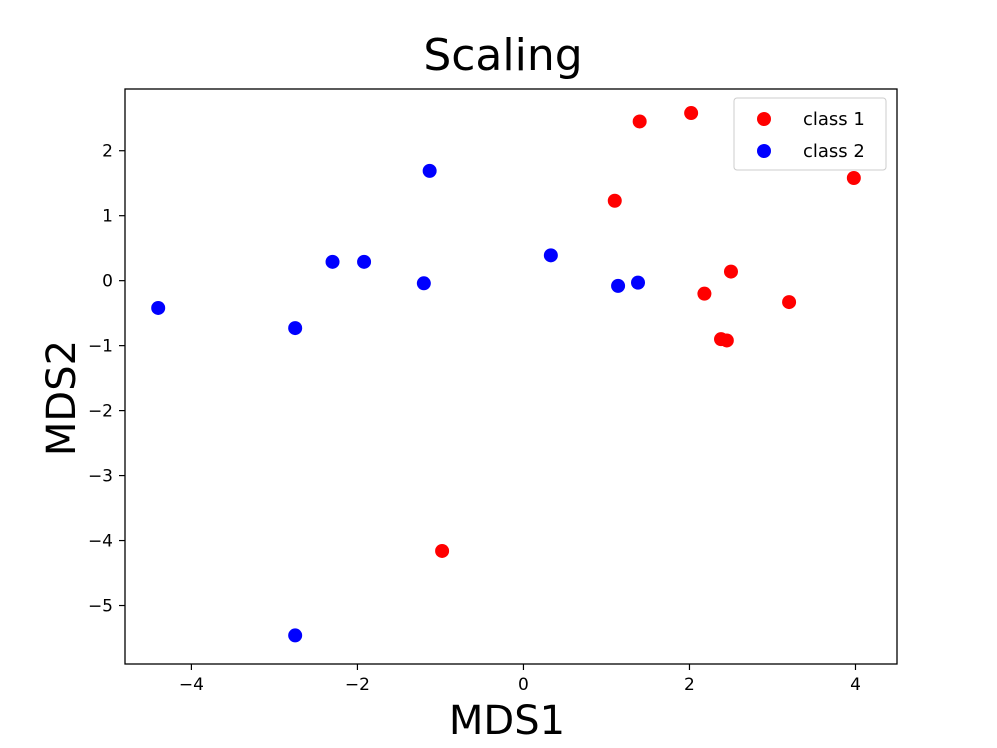 The width and height of the screenshot is (997, 748). What do you see at coordinates (100, 607) in the screenshot?
I see `y-tick-label: −5` at bounding box center [100, 607].